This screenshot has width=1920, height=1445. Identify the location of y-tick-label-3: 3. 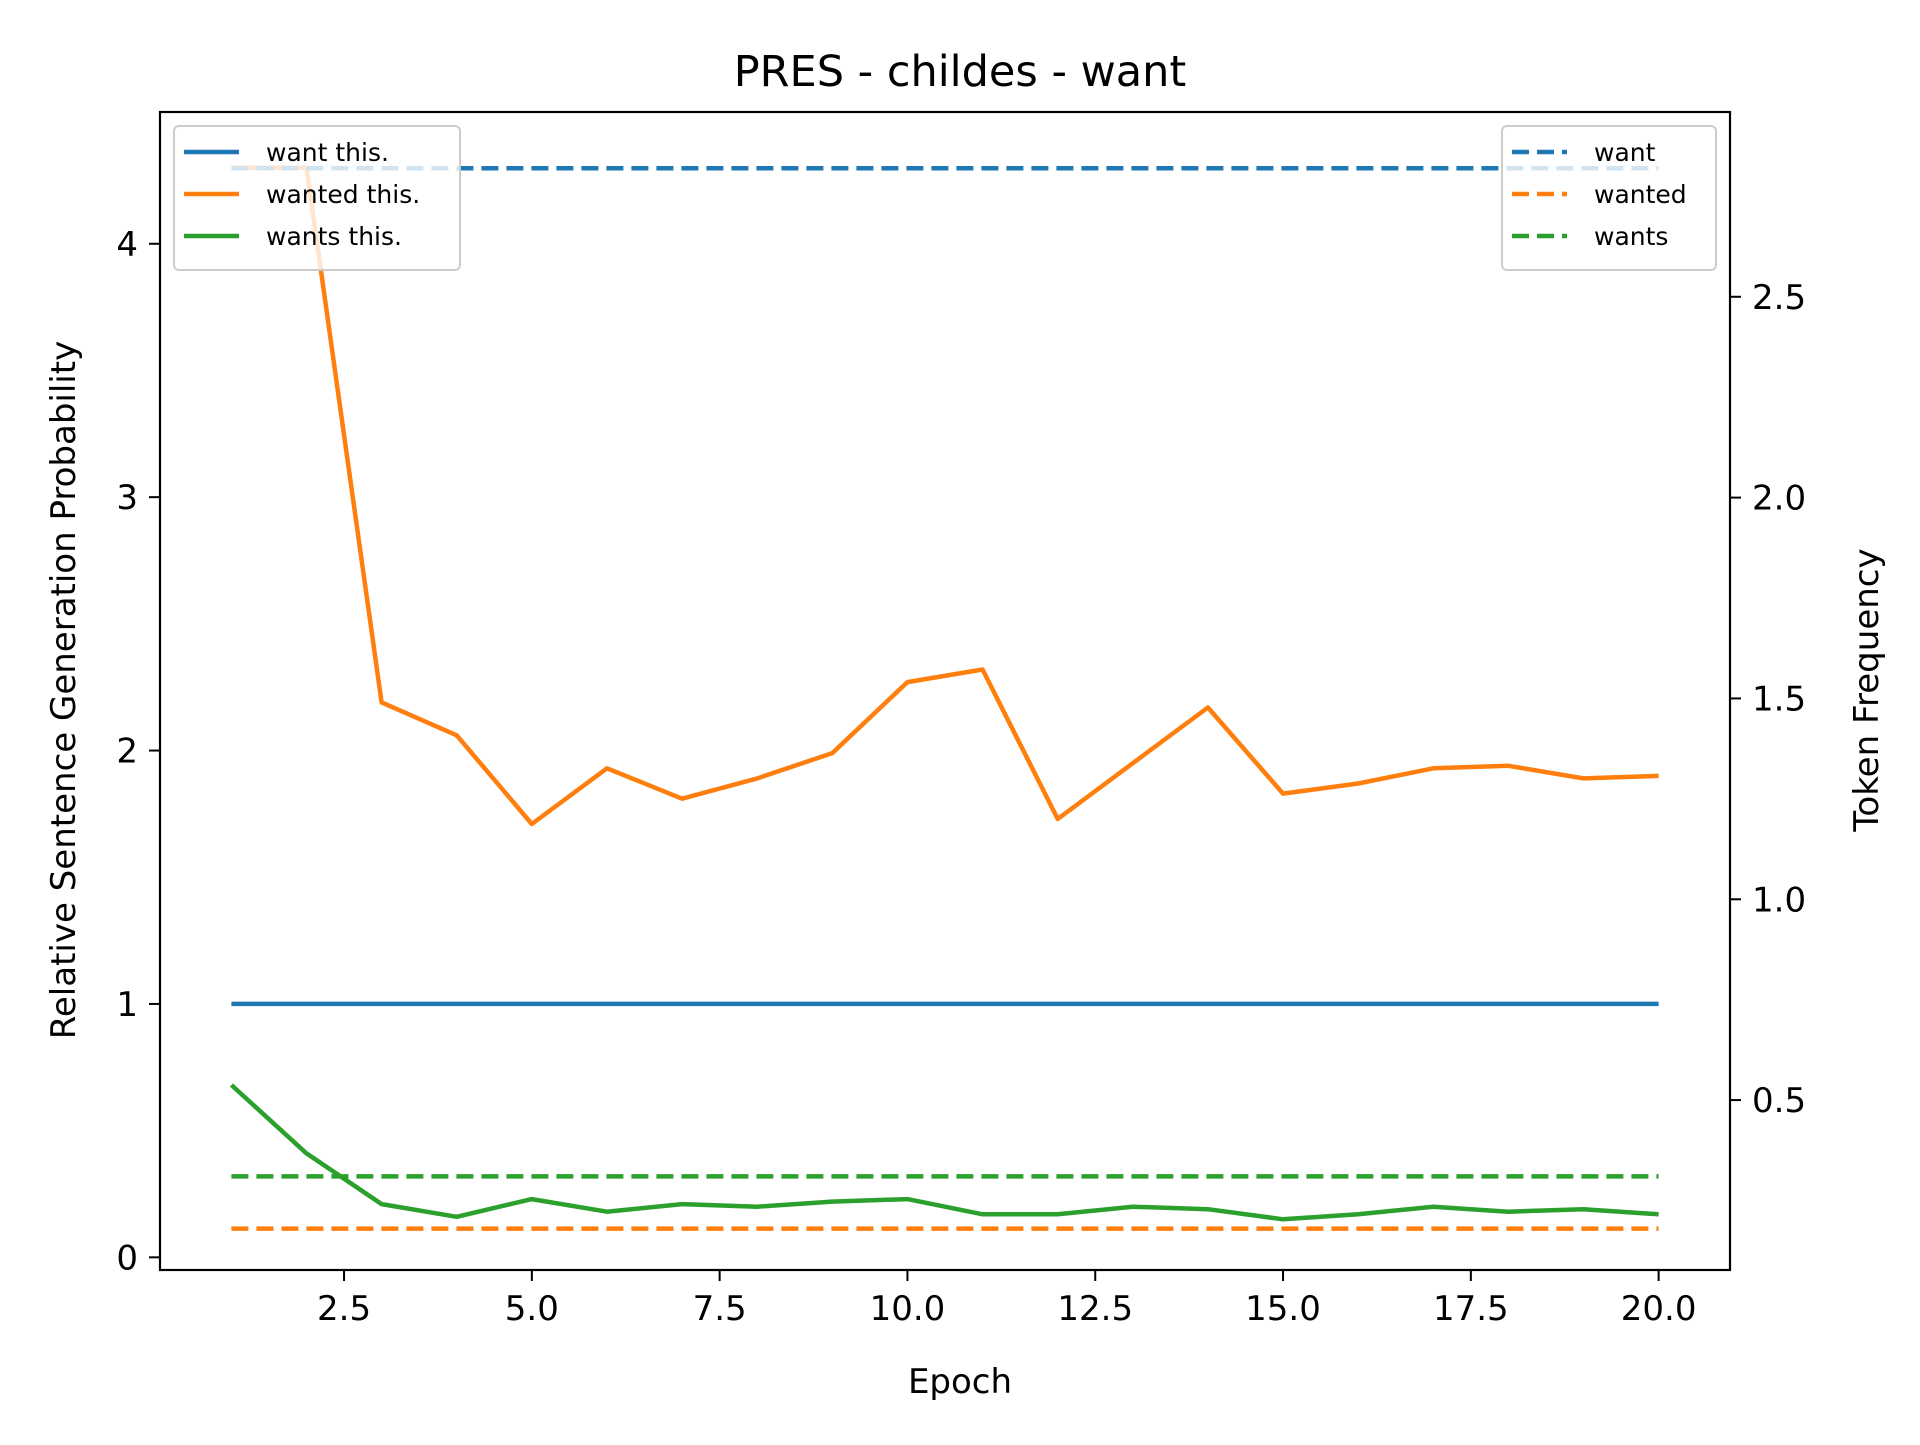
(127, 498).